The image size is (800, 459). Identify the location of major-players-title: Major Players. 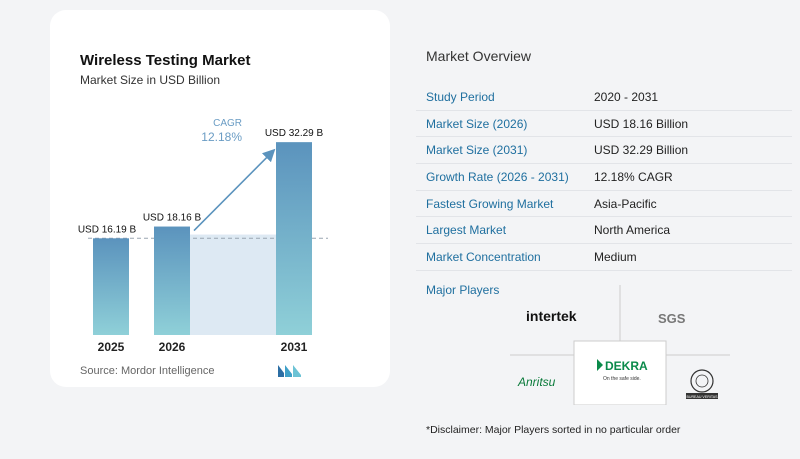
(463, 290).